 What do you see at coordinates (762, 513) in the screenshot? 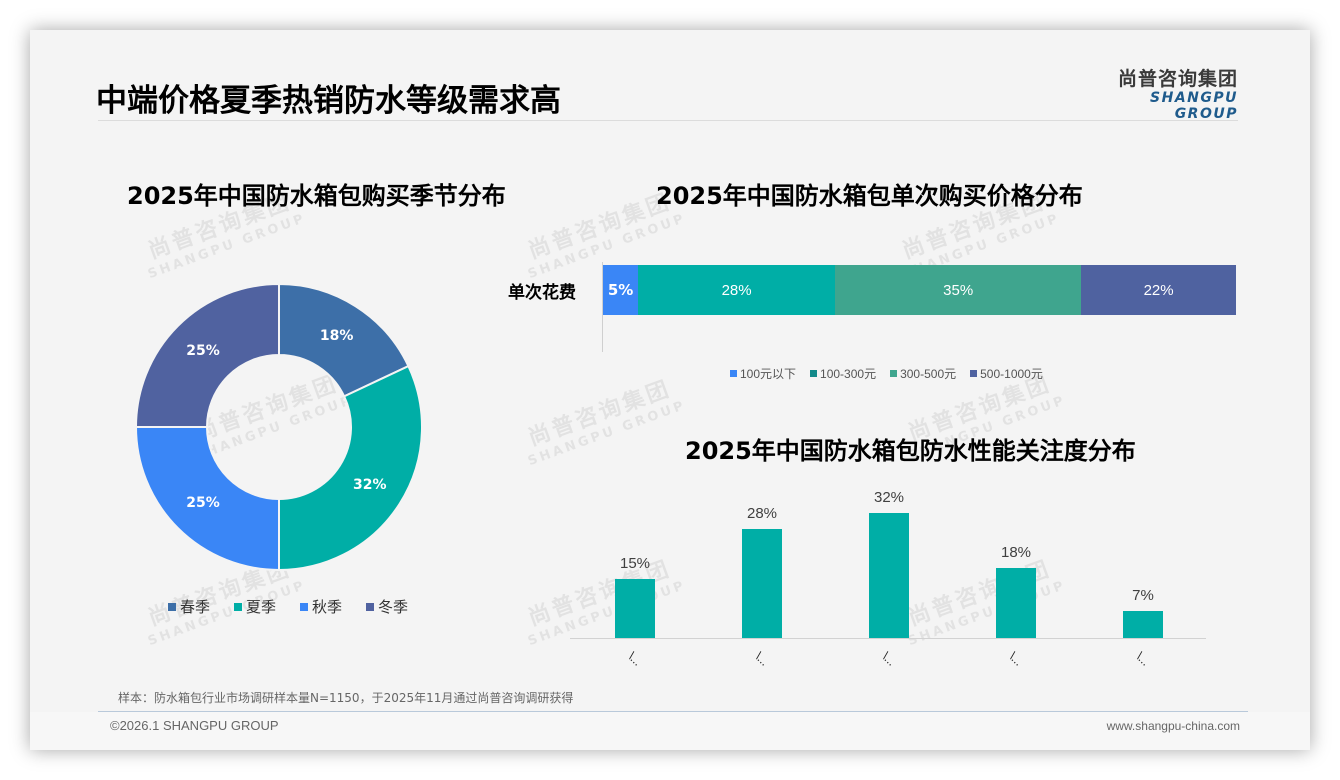
I see `column-value-label: 28%` at bounding box center [762, 513].